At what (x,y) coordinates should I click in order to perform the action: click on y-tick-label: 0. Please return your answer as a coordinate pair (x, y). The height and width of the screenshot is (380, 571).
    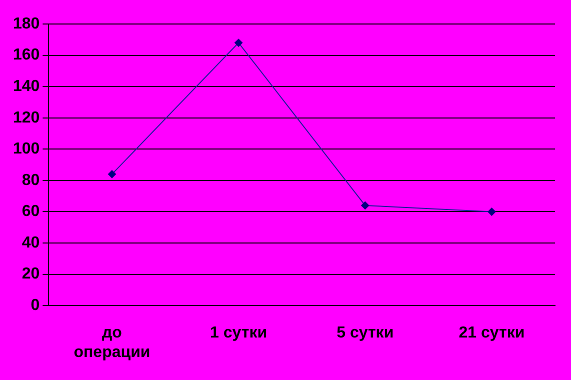
    Looking at the image, I should click on (35, 305).